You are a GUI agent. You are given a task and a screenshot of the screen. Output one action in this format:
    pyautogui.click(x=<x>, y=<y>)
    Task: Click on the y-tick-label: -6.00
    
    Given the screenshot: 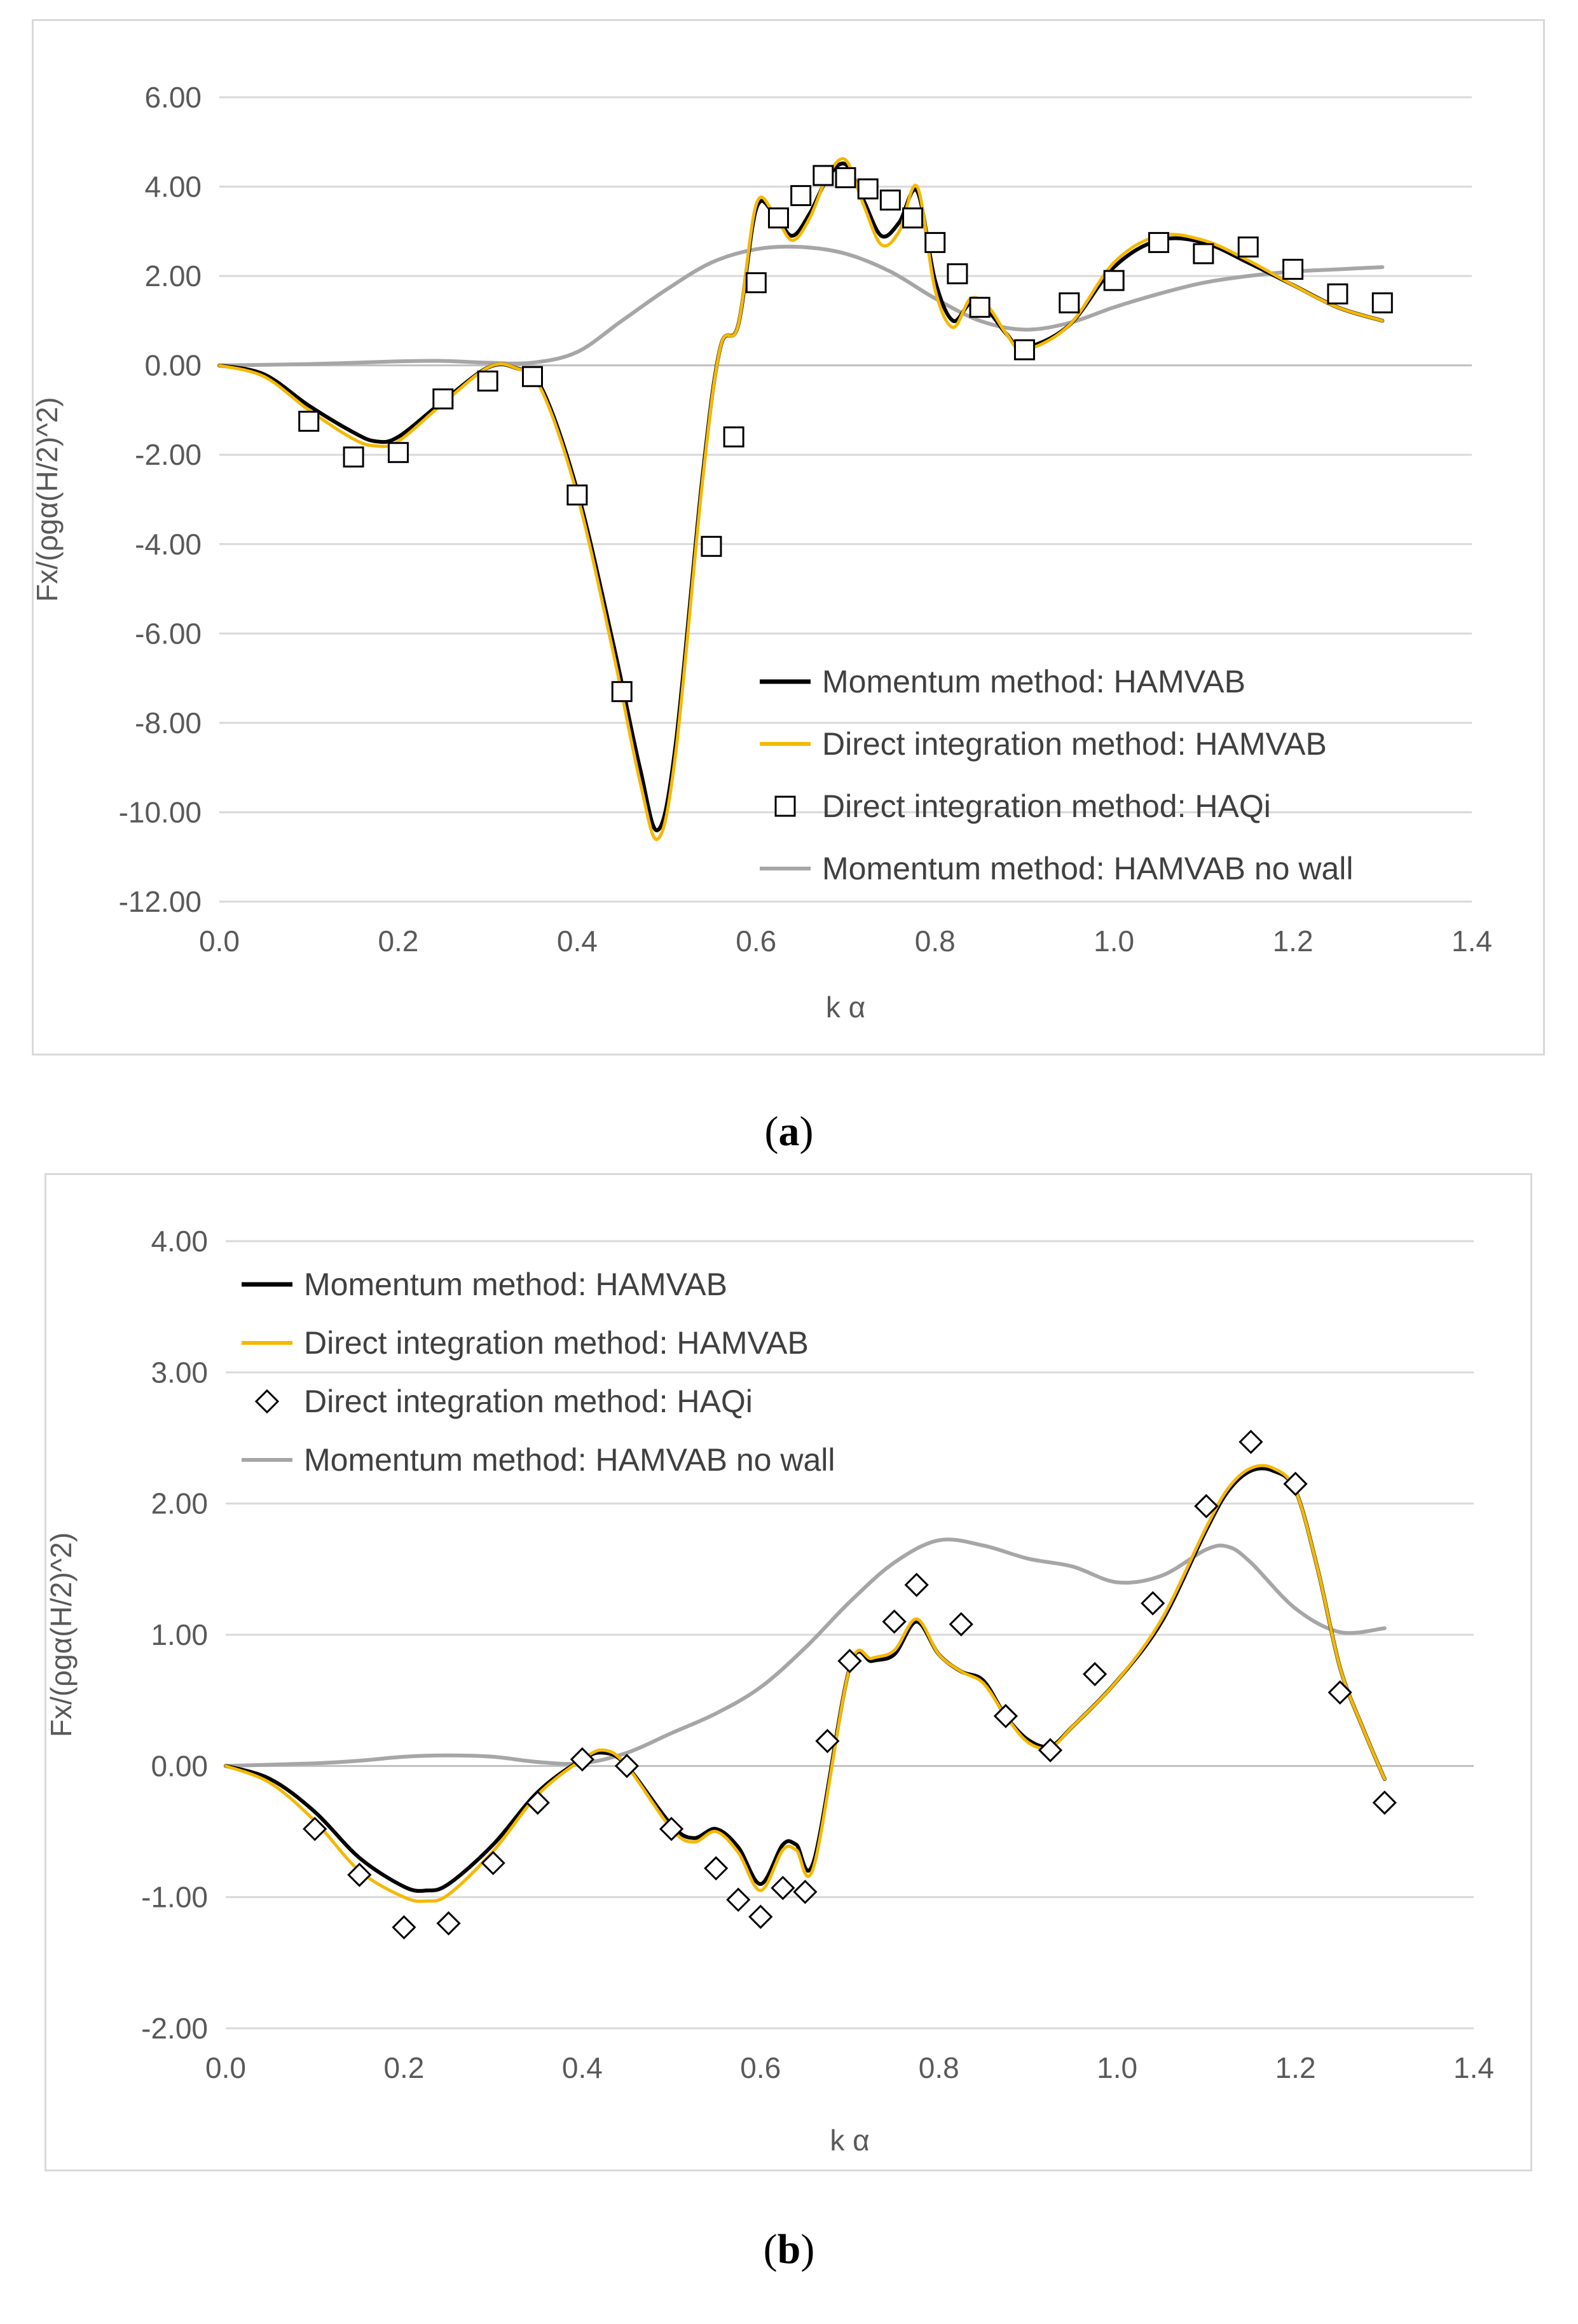 What is the action you would take?
    pyautogui.click(x=168, y=633)
    